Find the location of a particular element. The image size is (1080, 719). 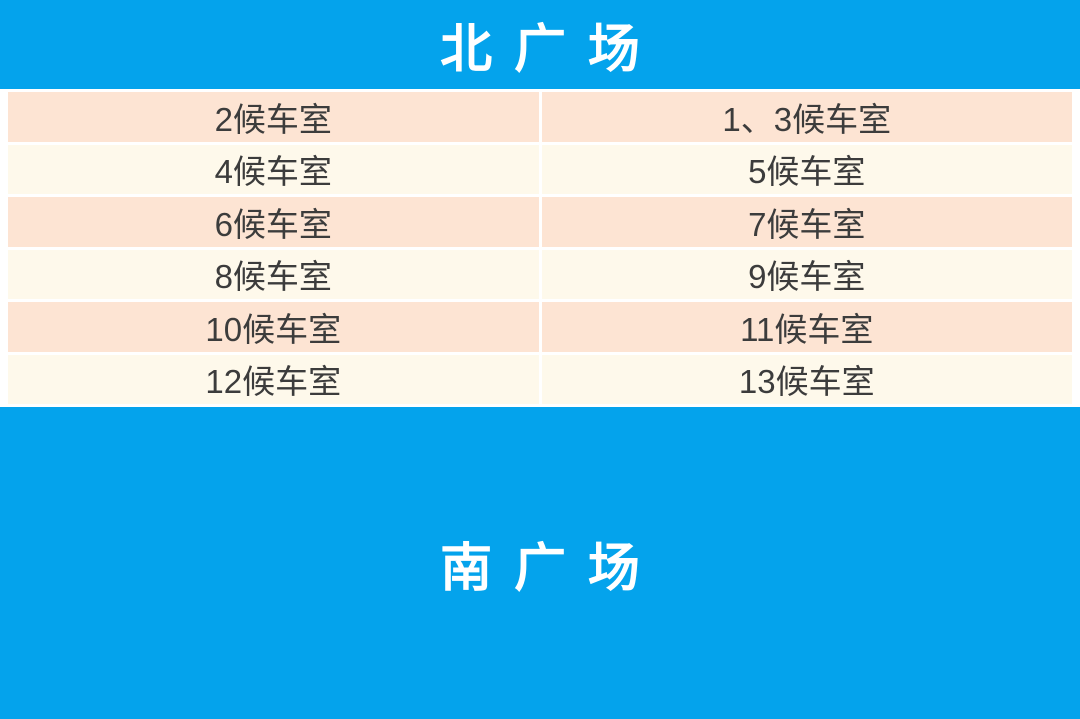

north-square-title: 北广场 is located at coordinates (551, 50).